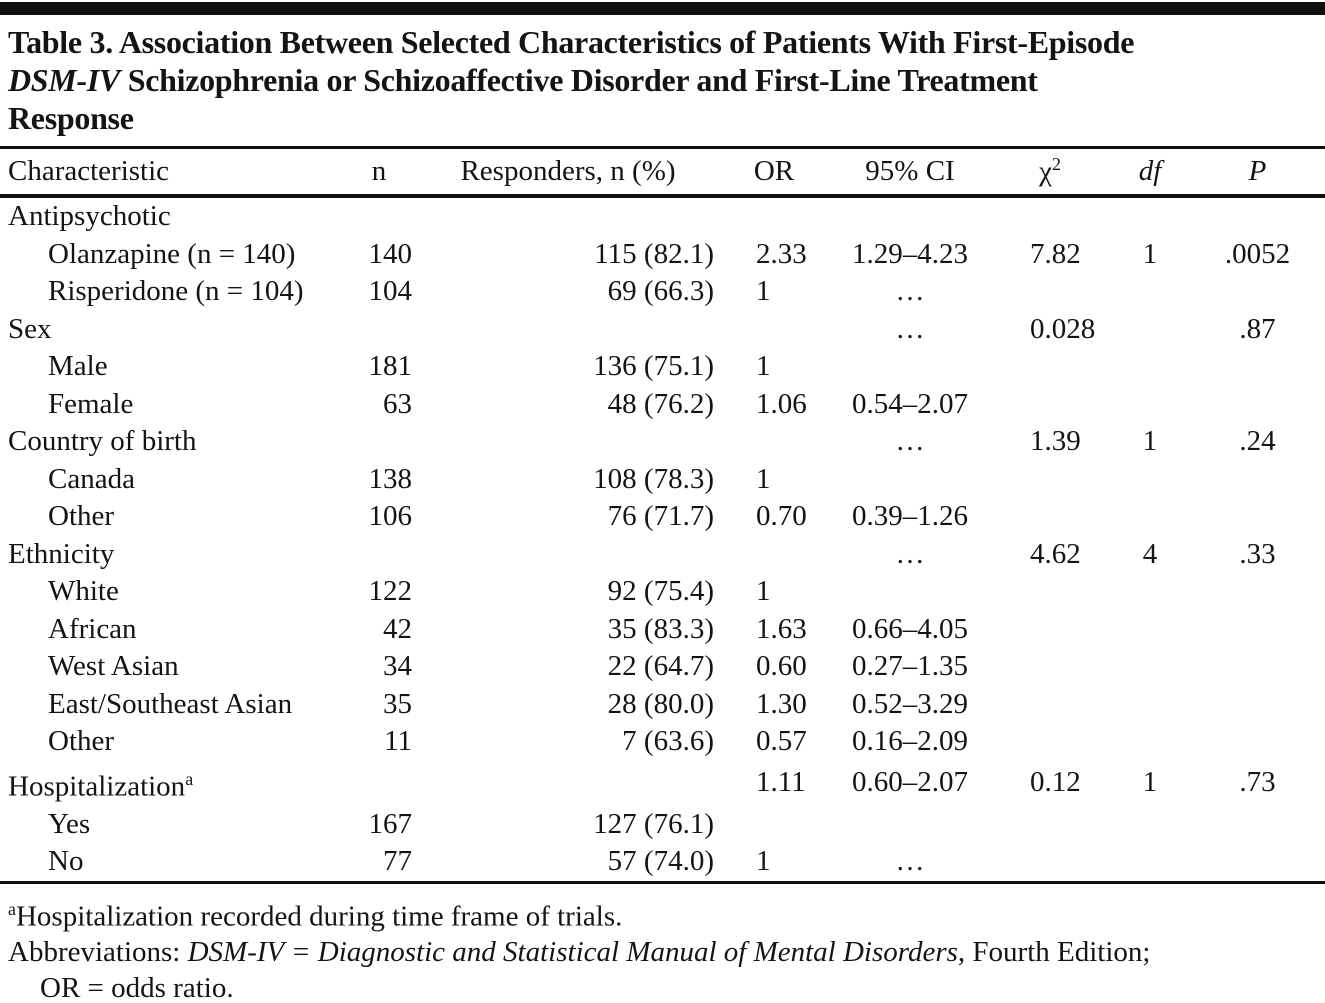 Image resolution: width=1325 pixels, height=1003 pixels. What do you see at coordinates (910, 782) in the screenshot?
I see `cell-ci: 0.60–2.07` at bounding box center [910, 782].